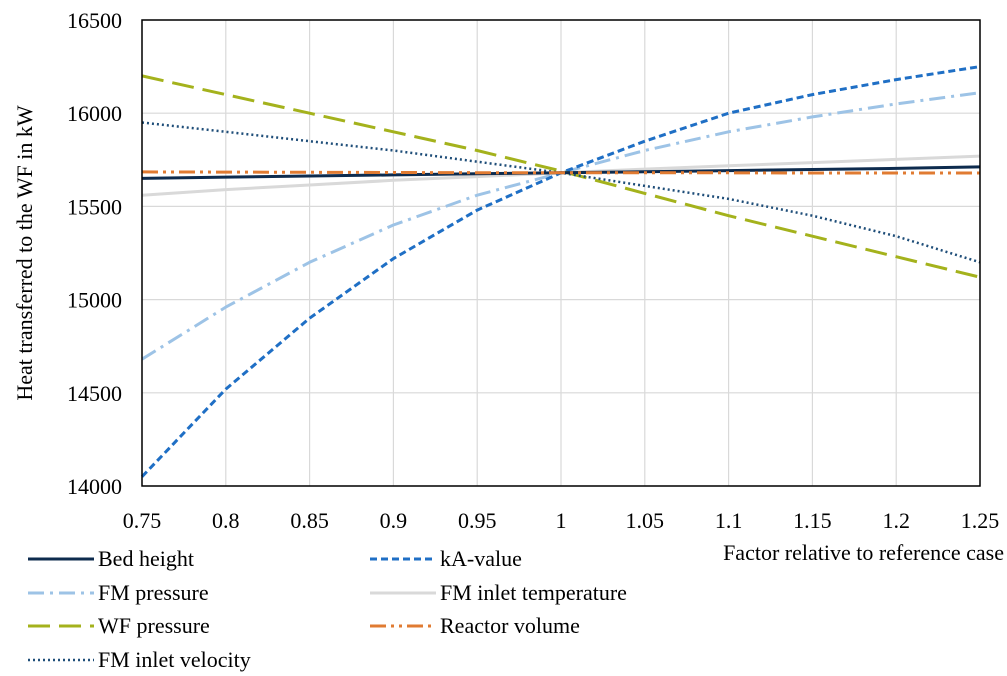  I want to click on legend-label: FM inlet temperature, so click(533, 592).